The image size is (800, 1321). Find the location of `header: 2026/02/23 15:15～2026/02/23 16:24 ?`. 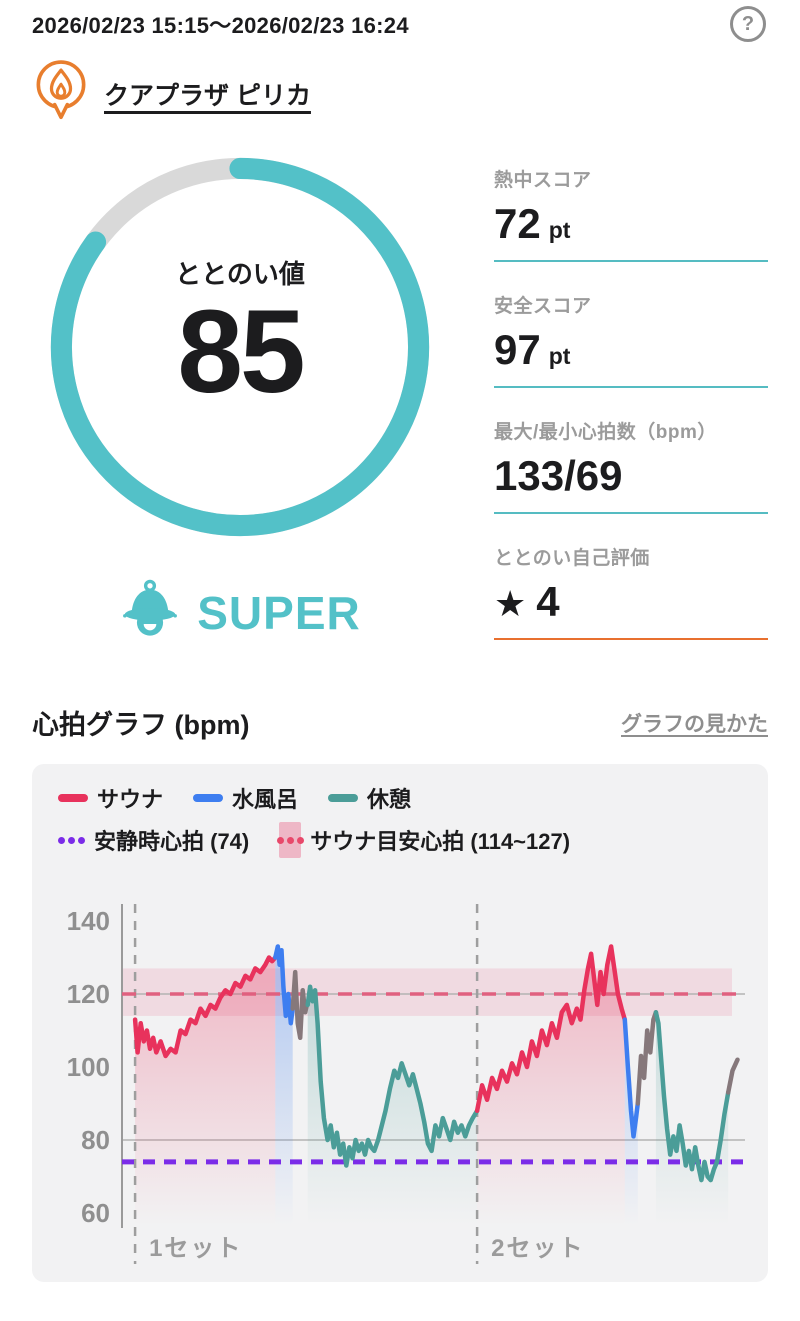

header: 2026/02/23 15:15～2026/02/23 16:24 ? is located at coordinates (400, 24).